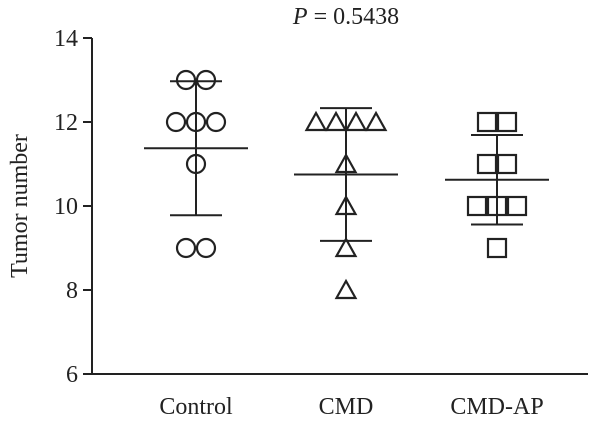 This screenshot has height=427, width=600. Describe the element at coordinates (196, 164) in the screenshot. I see `group-control` at that location.